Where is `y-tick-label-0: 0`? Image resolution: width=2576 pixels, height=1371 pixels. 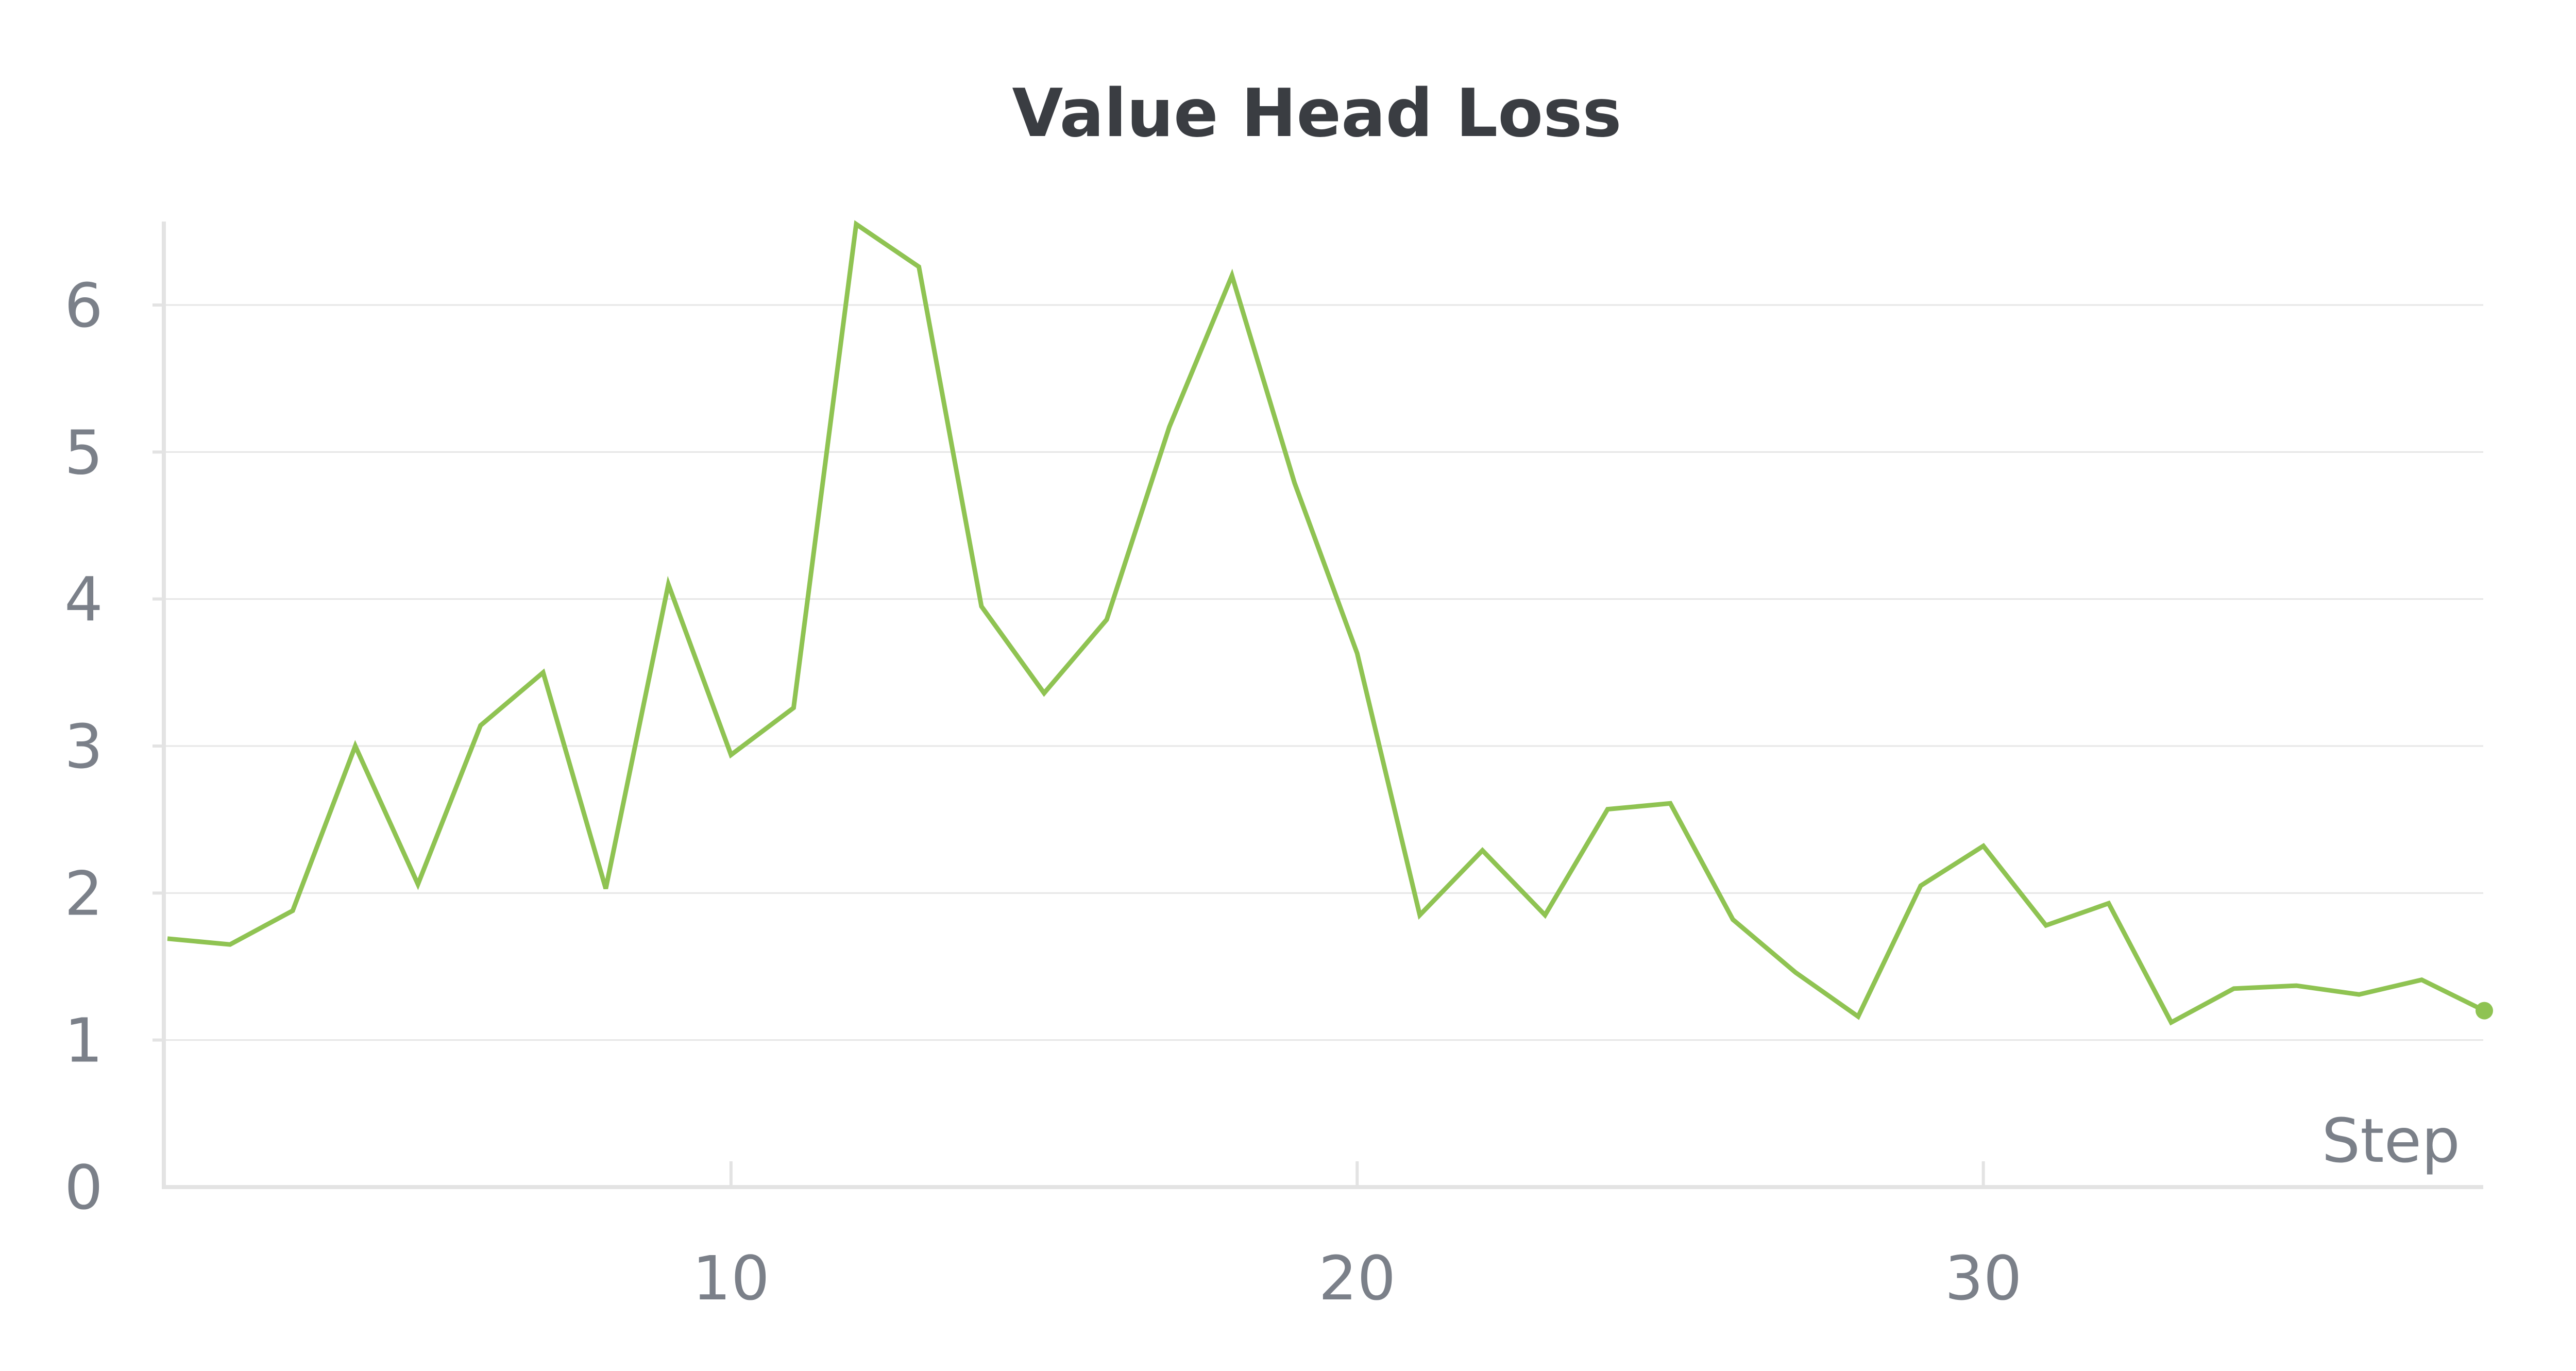 y-tick-label-0: 0 is located at coordinates (83, 1187).